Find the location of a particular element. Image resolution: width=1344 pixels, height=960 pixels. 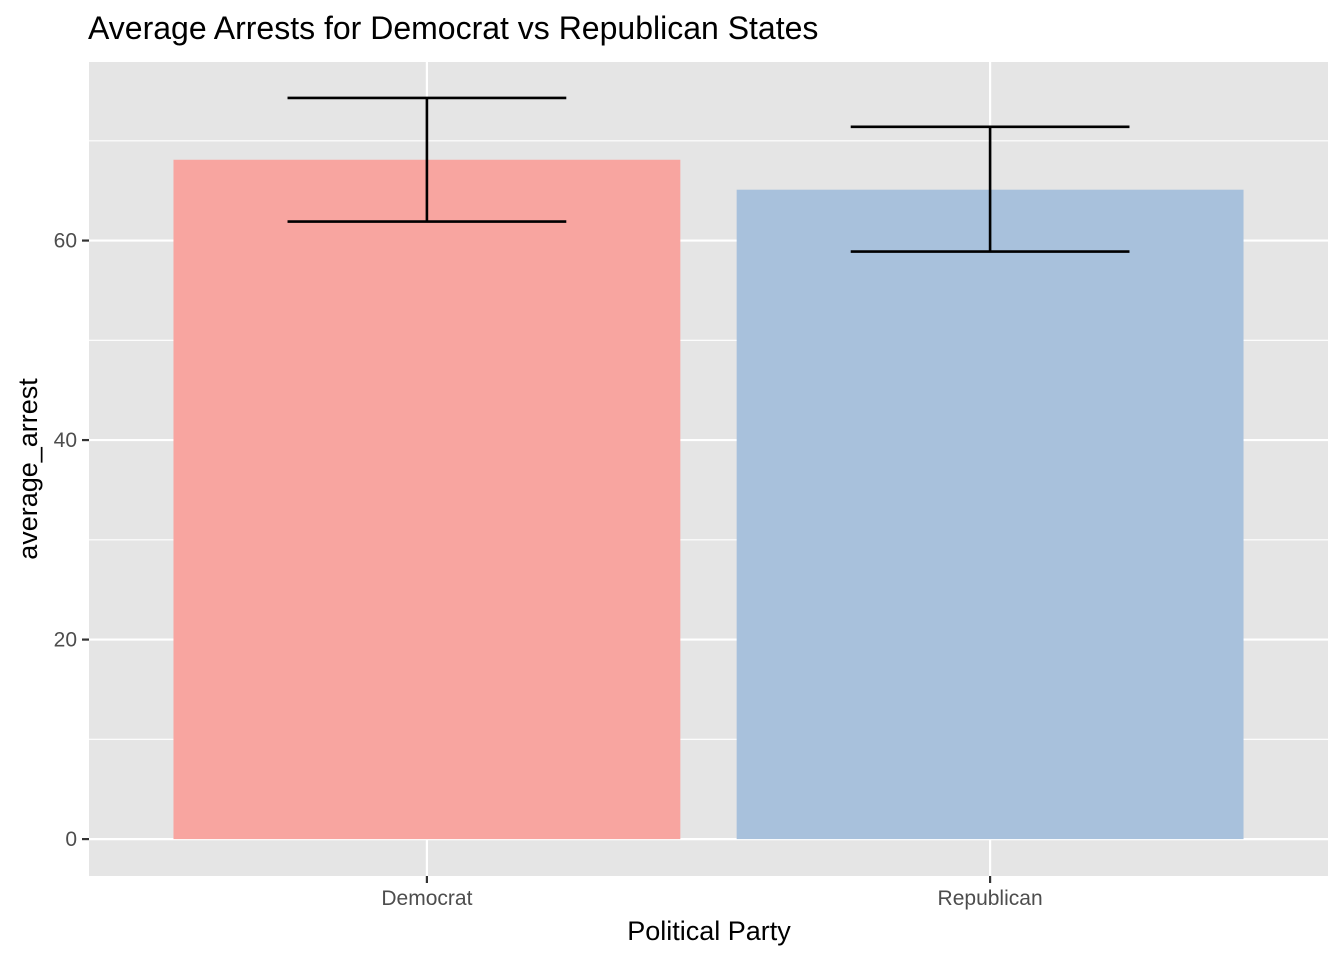

y-tick-label: 0 is located at coordinates (71, 839).